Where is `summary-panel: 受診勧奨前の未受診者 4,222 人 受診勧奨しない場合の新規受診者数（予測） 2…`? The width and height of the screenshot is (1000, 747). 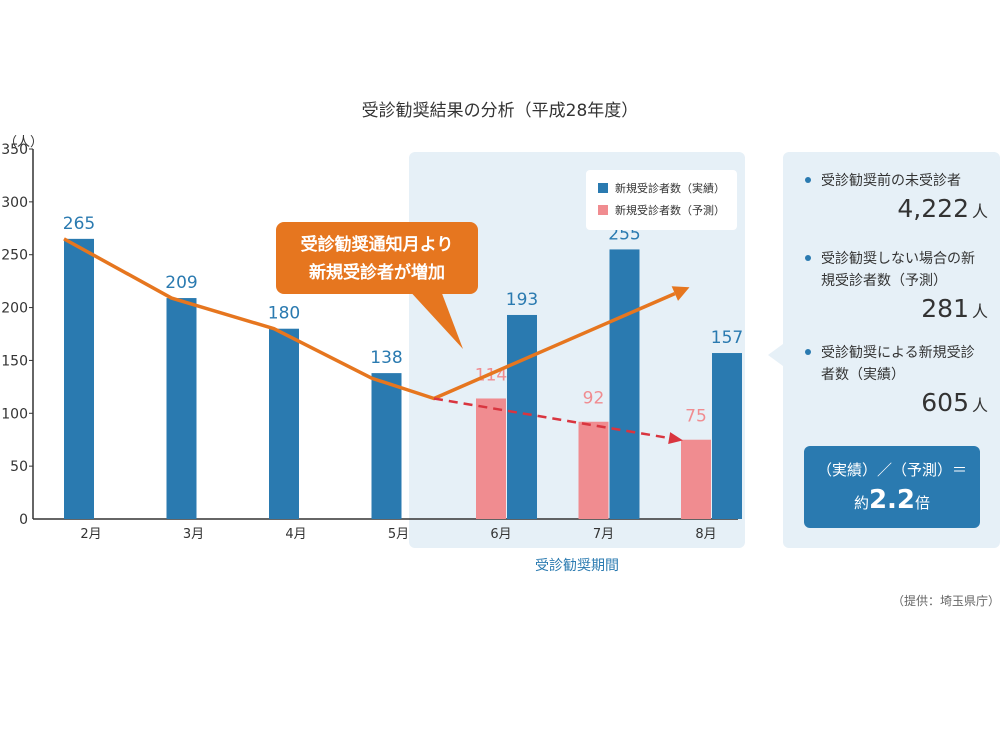
summary-panel: 受診勧奨前の未受診者 4,222 人 受診勧奨しない場合の新規受診者数（予測） 2… is located at coordinates (891, 350).